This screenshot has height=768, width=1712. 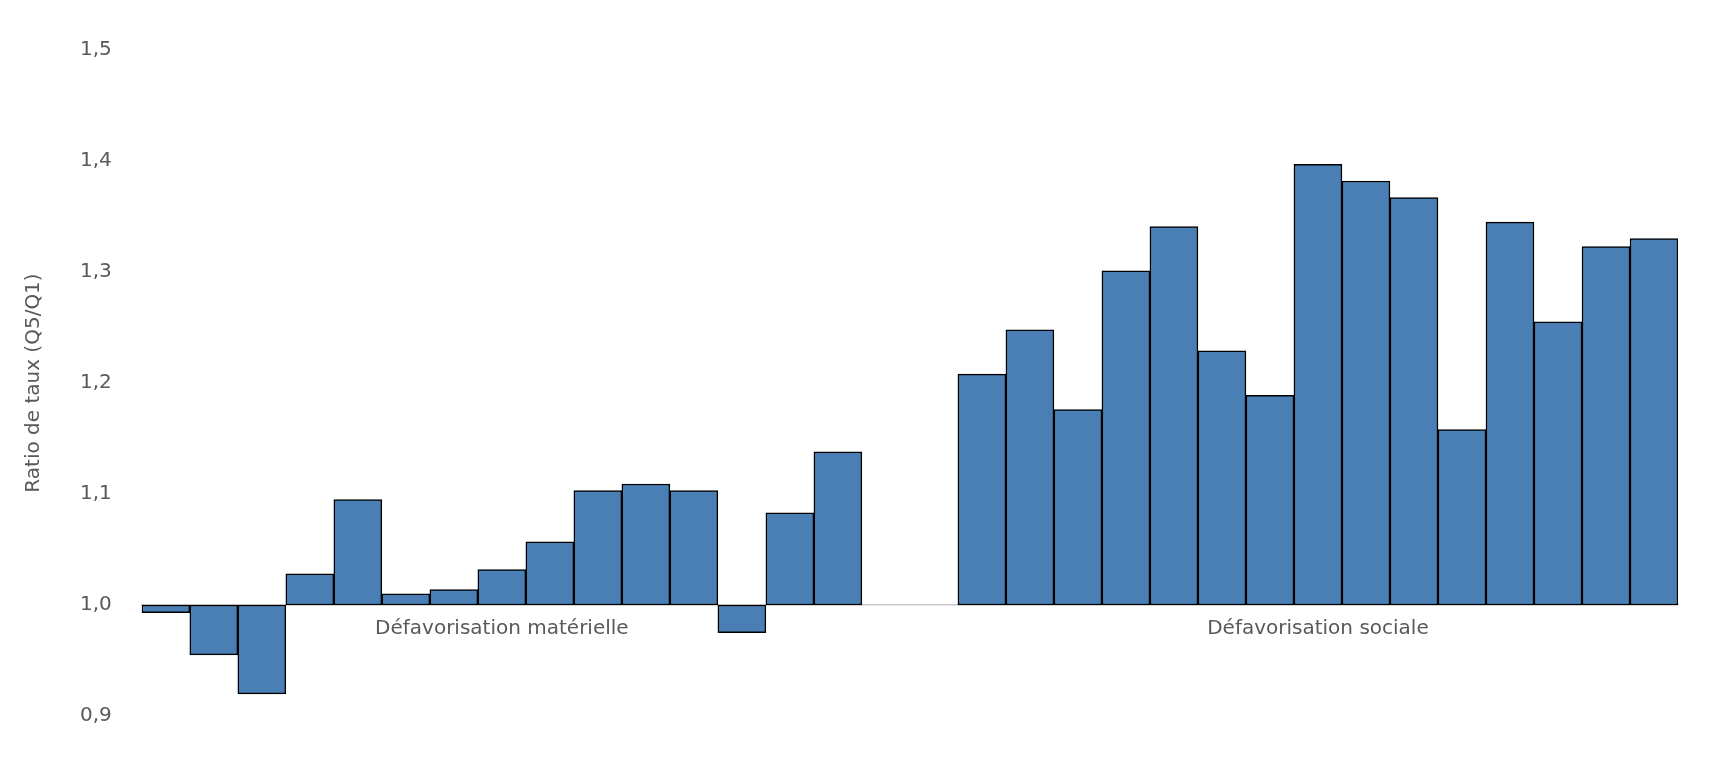 What do you see at coordinates (32, 383) in the screenshot?
I see `y-axis-title: Ratio de taux (Q5/Q1)` at bounding box center [32, 383].